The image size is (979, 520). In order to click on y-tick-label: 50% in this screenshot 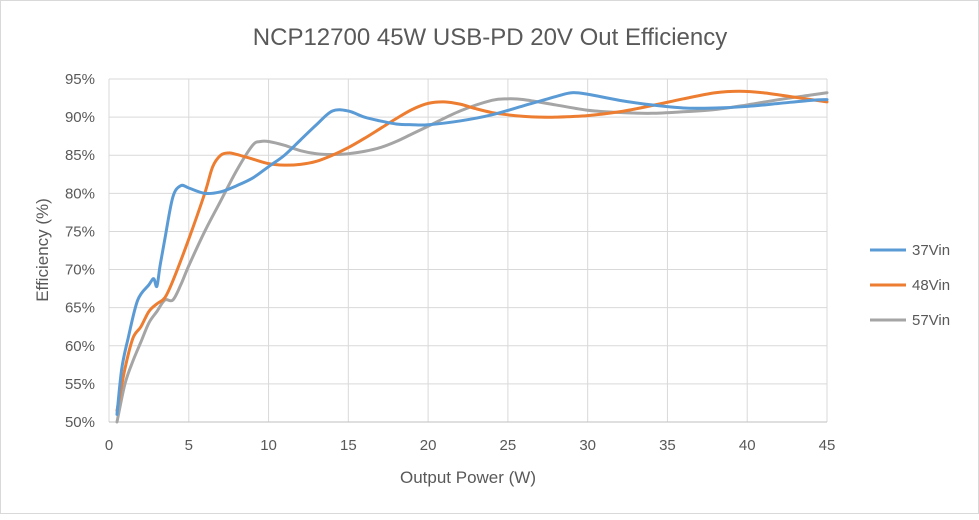, I will do `click(80, 422)`.